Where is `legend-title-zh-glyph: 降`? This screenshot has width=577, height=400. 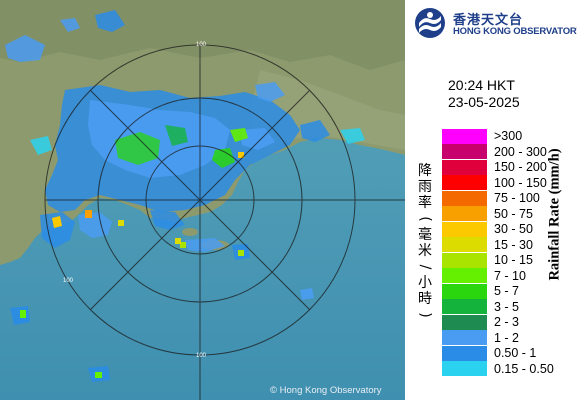
legend-title-zh-glyph: 降 is located at coordinates (425, 171).